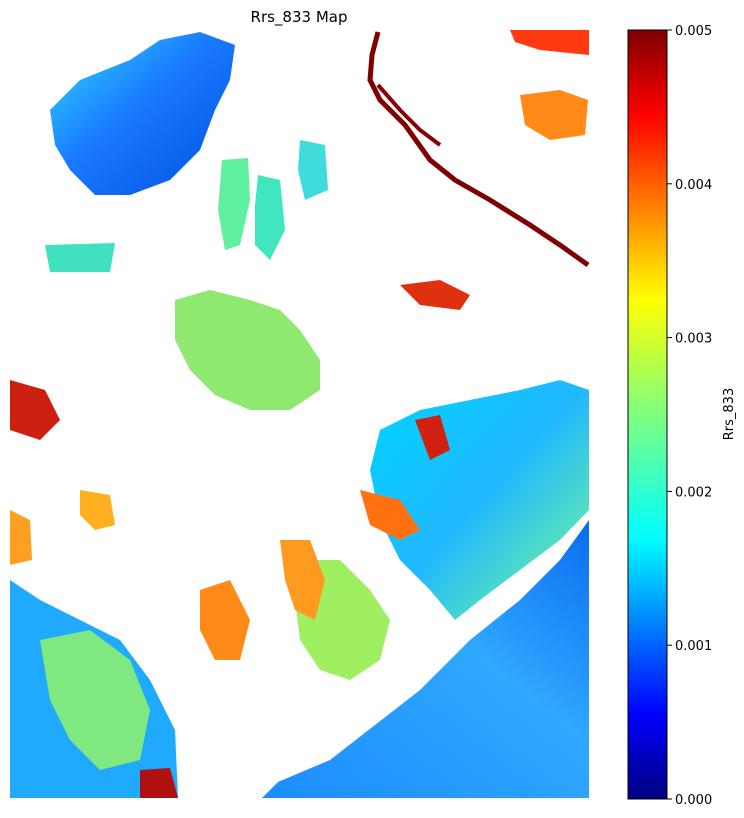 The height and width of the screenshot is (818, 744). I want to click on colorbar-tick-label: 0.001, so click(693, 646).